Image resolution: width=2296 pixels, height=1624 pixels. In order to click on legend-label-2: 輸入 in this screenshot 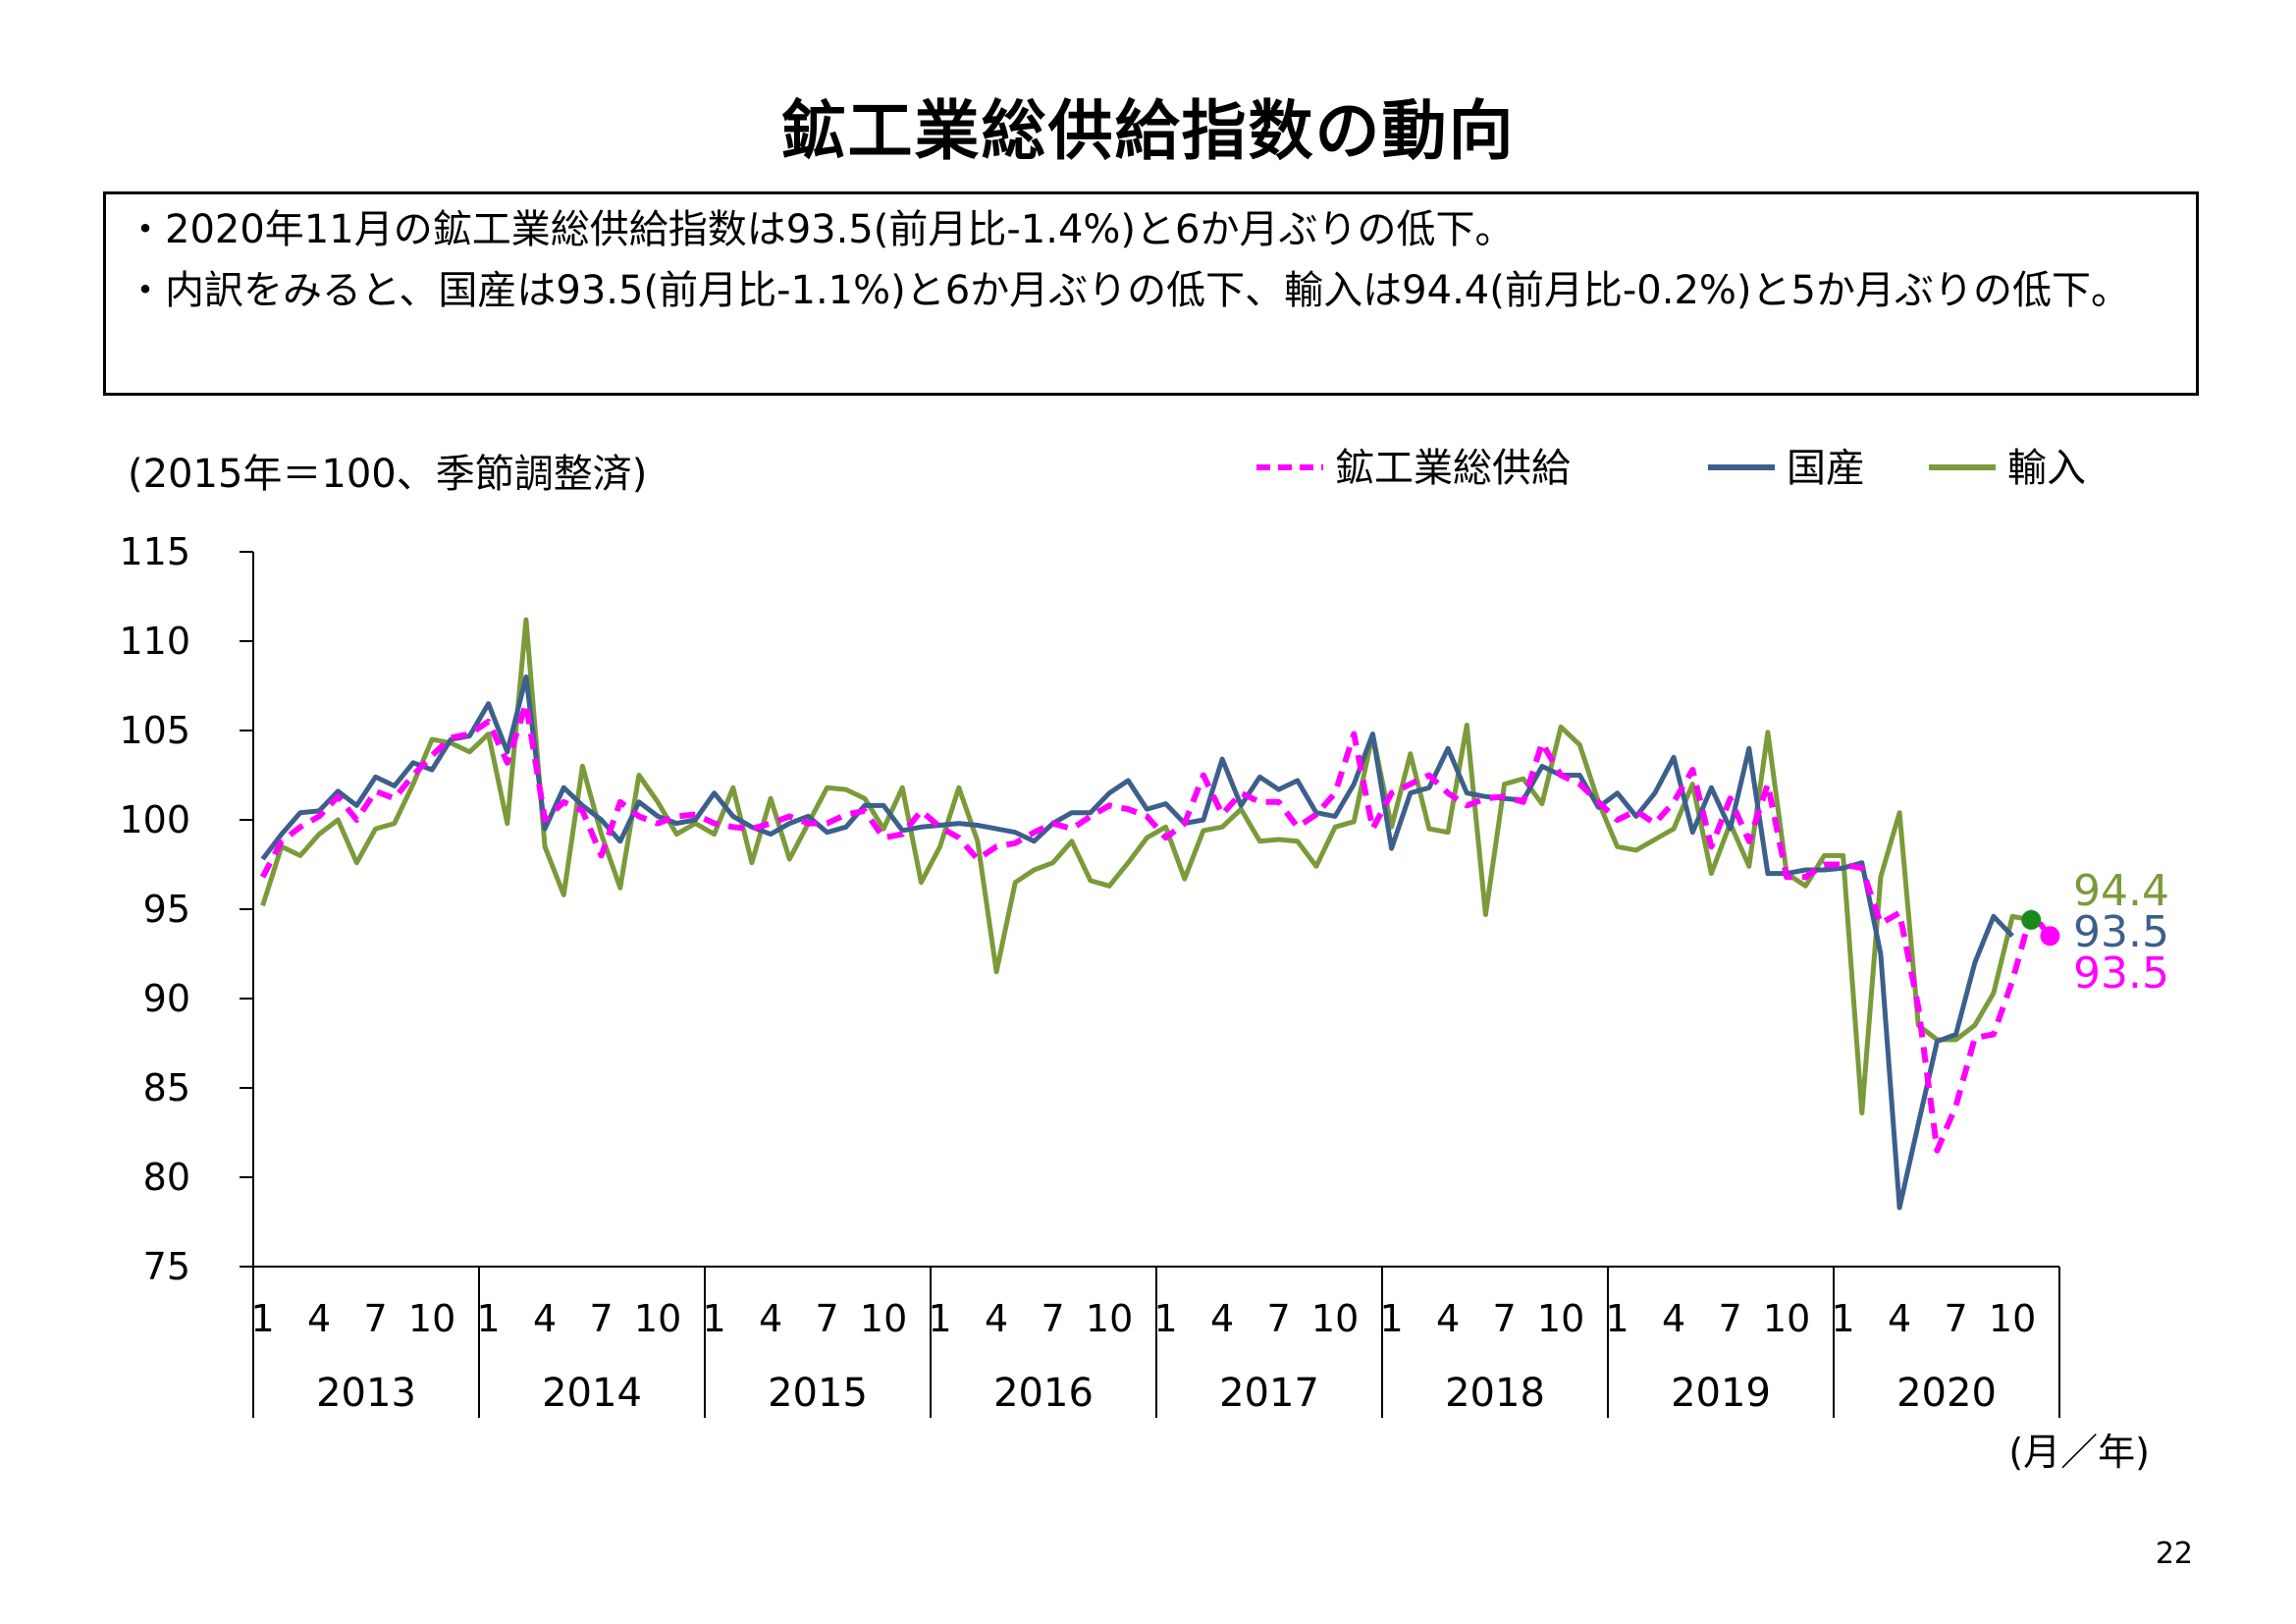, I will do `click(2046, 468)`.